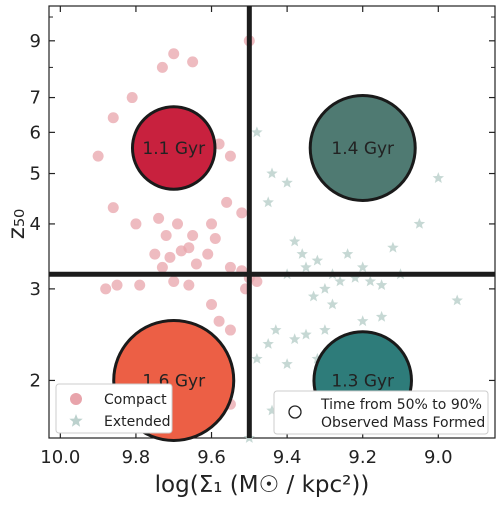 The image size is (502, 507). Describe the element at coordinates (287, 457) in the screenshot. I see `x-tick-label: 9.4` at that location.